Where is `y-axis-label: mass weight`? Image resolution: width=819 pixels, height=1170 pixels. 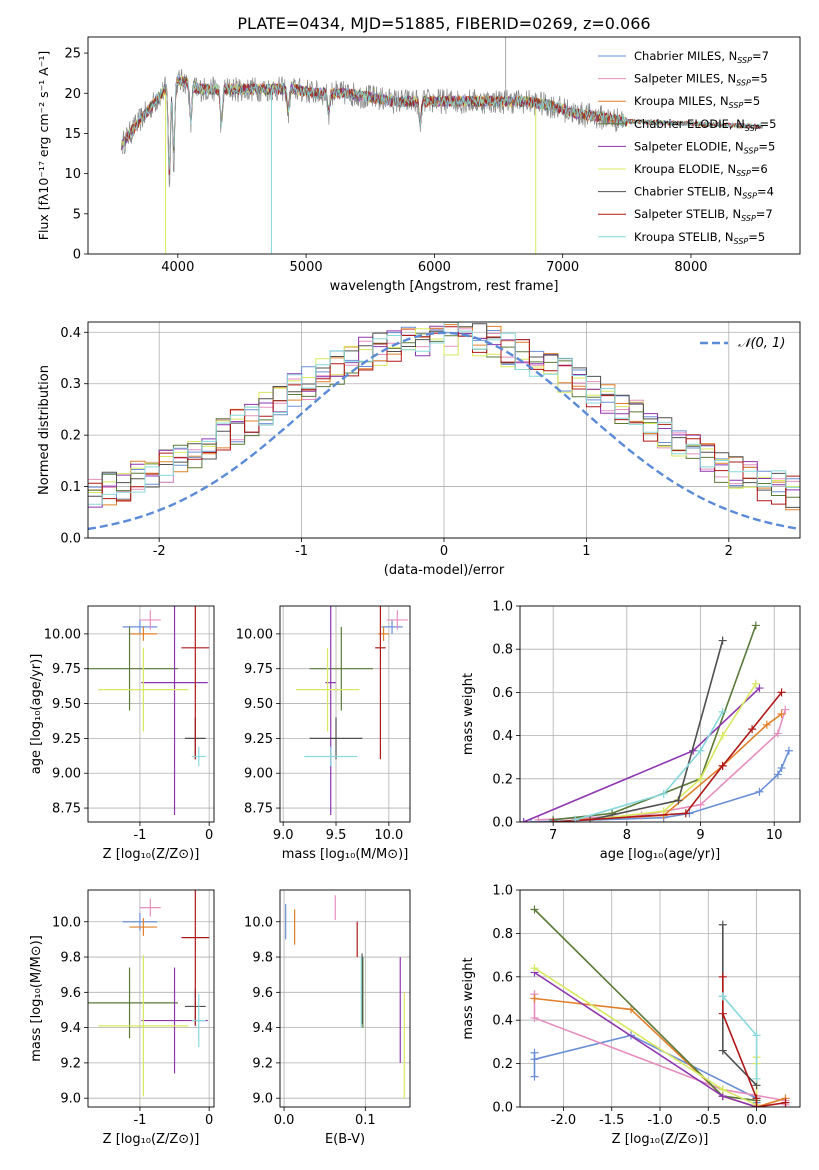 y-axis-label: mass weight is located at coordinates (468, 998).